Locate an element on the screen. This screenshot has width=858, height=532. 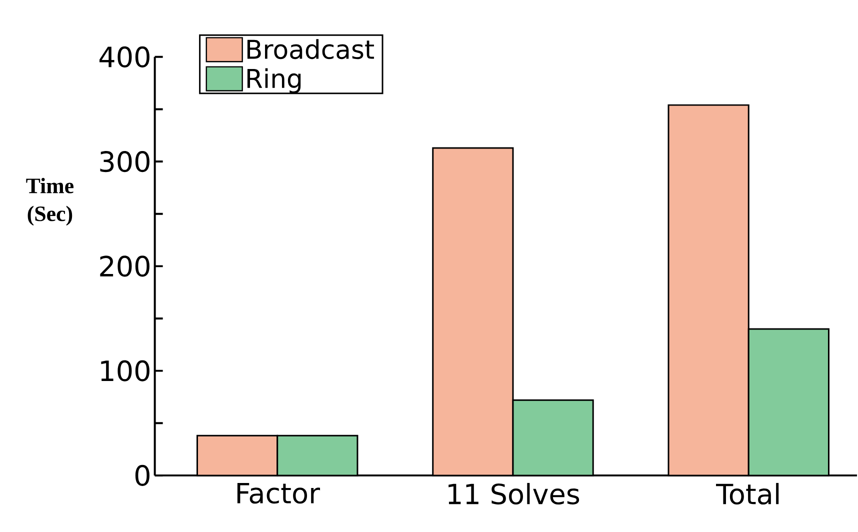
legend-label: Broadcast is located at coordinates (310, 48).